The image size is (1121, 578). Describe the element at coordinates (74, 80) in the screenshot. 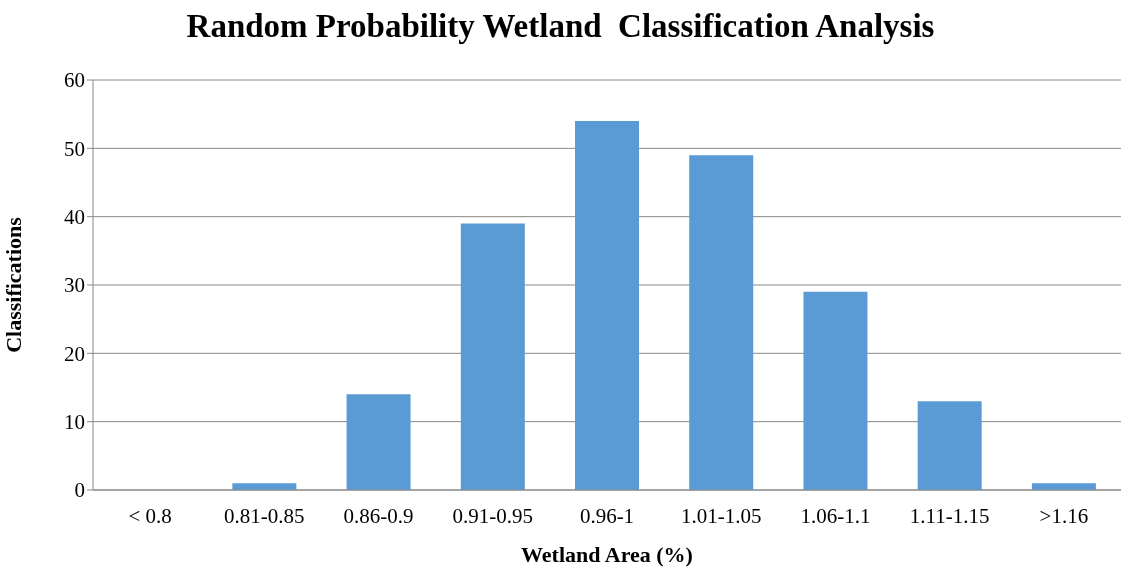

I see `y-tick-label: 60` at that location.